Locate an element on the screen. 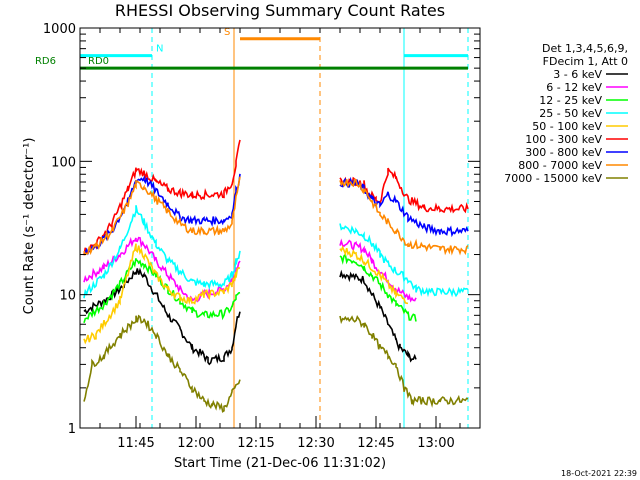 The image size is (640, 480). legend-entry-label: 12 - 25 keV is located at coordinates (570, 100).